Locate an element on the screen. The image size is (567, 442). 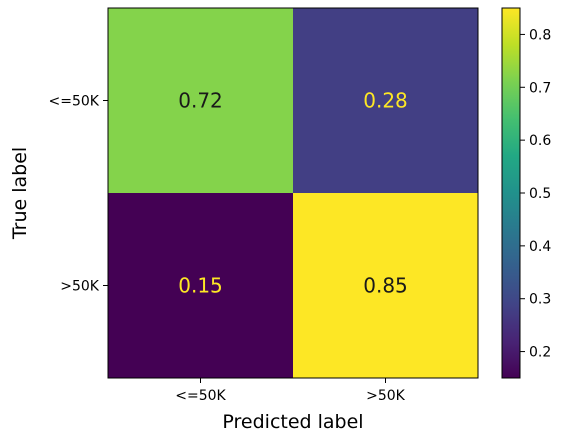
colorbar-tick-label: 0.8 is located at coordinates (540, 35).